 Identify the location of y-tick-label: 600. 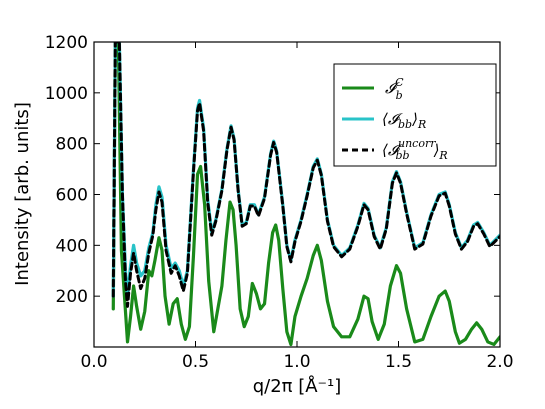
(72, 196).